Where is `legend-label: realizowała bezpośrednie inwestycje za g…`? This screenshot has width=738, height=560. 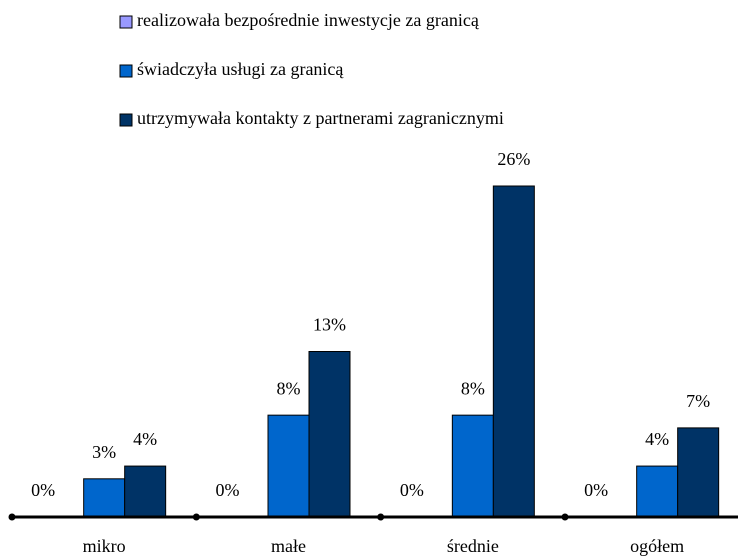
legend-label: realizowała bezpośrednie inwestycje za g… is located at coordinates (308, 20).